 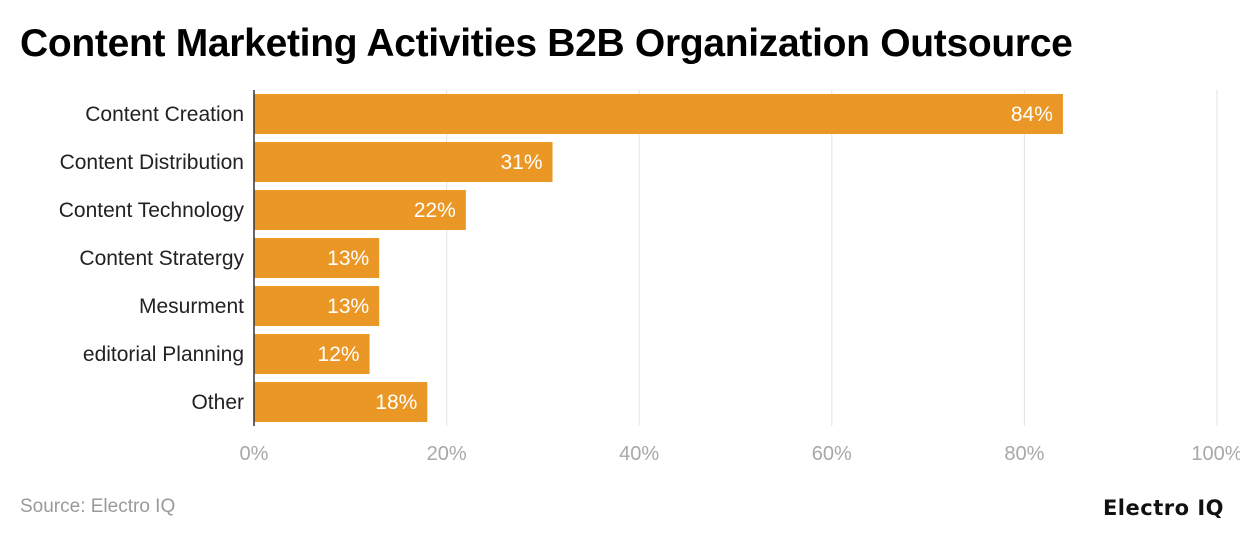 What do you see at coordinates (447, 454) in the screenshot?
I see `x-tick-label: 20%` at bounding box center [447, 454].